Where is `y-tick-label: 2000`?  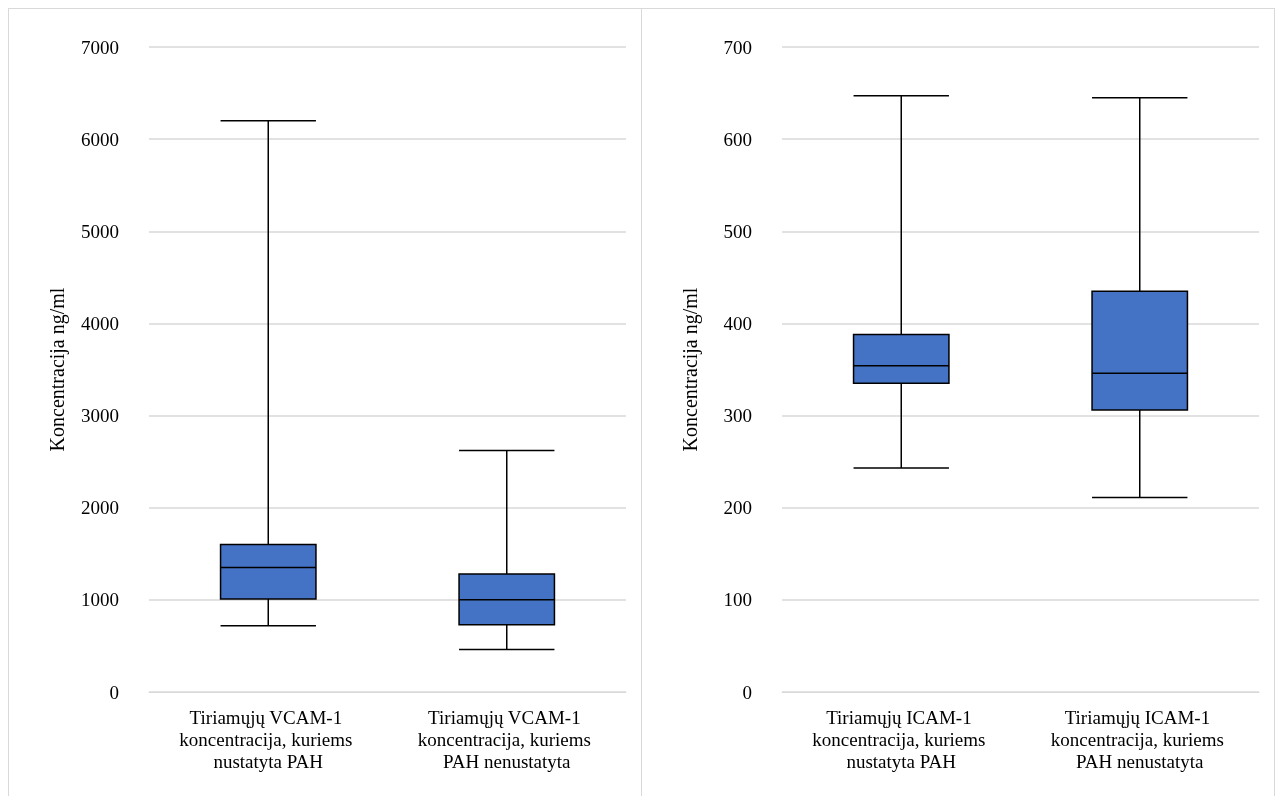
y-tick-label: 2000 is located at coordinates (100, 508).